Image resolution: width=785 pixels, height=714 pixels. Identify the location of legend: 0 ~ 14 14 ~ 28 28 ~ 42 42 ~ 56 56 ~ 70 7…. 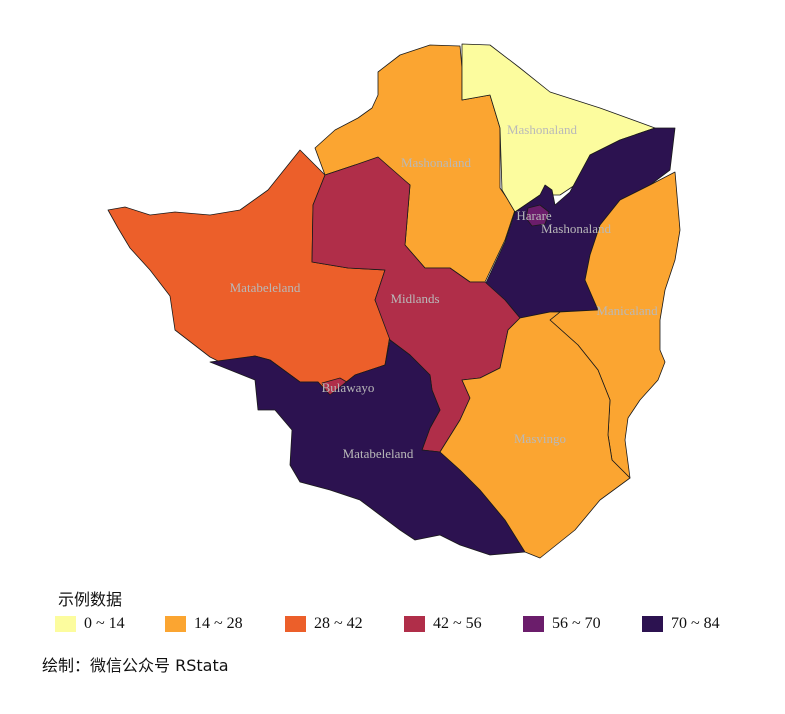
(405, 624).